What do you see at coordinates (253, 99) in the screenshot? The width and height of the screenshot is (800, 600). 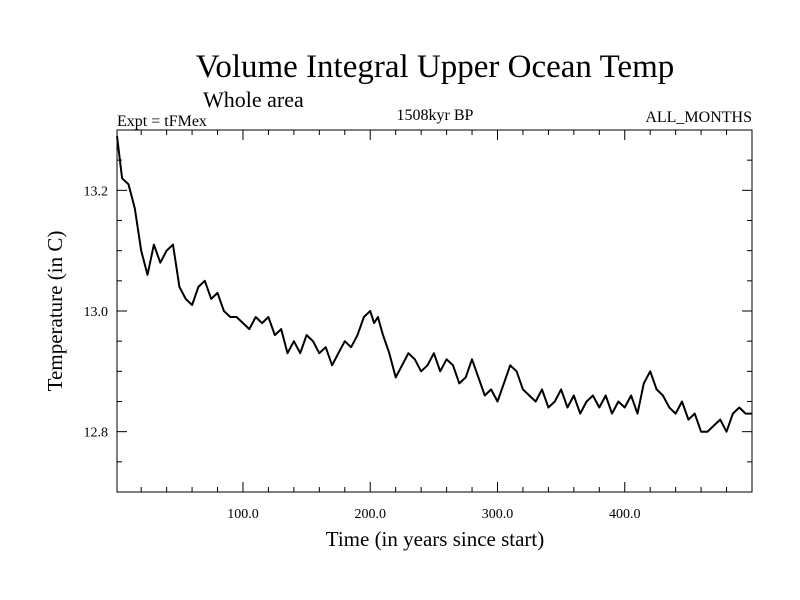 I see `chart-subtitle: Whole area` at bounding box center [253, 99].